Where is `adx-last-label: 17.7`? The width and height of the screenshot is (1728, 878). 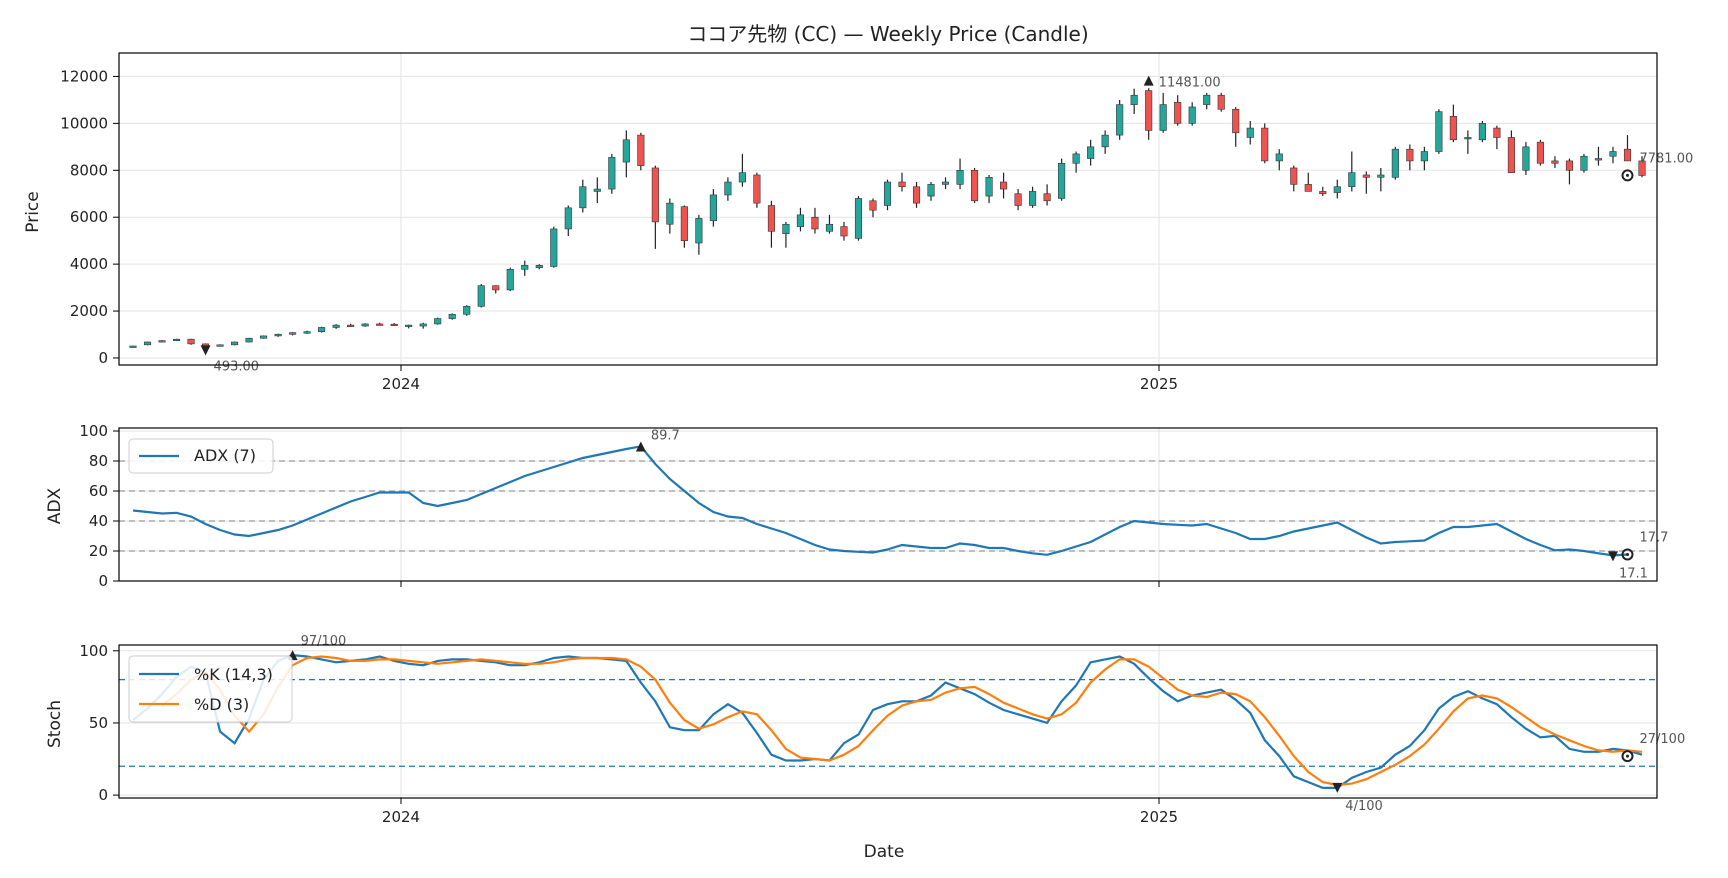
adx-last-label: 17.7 is located at coordinates (1653, 537).